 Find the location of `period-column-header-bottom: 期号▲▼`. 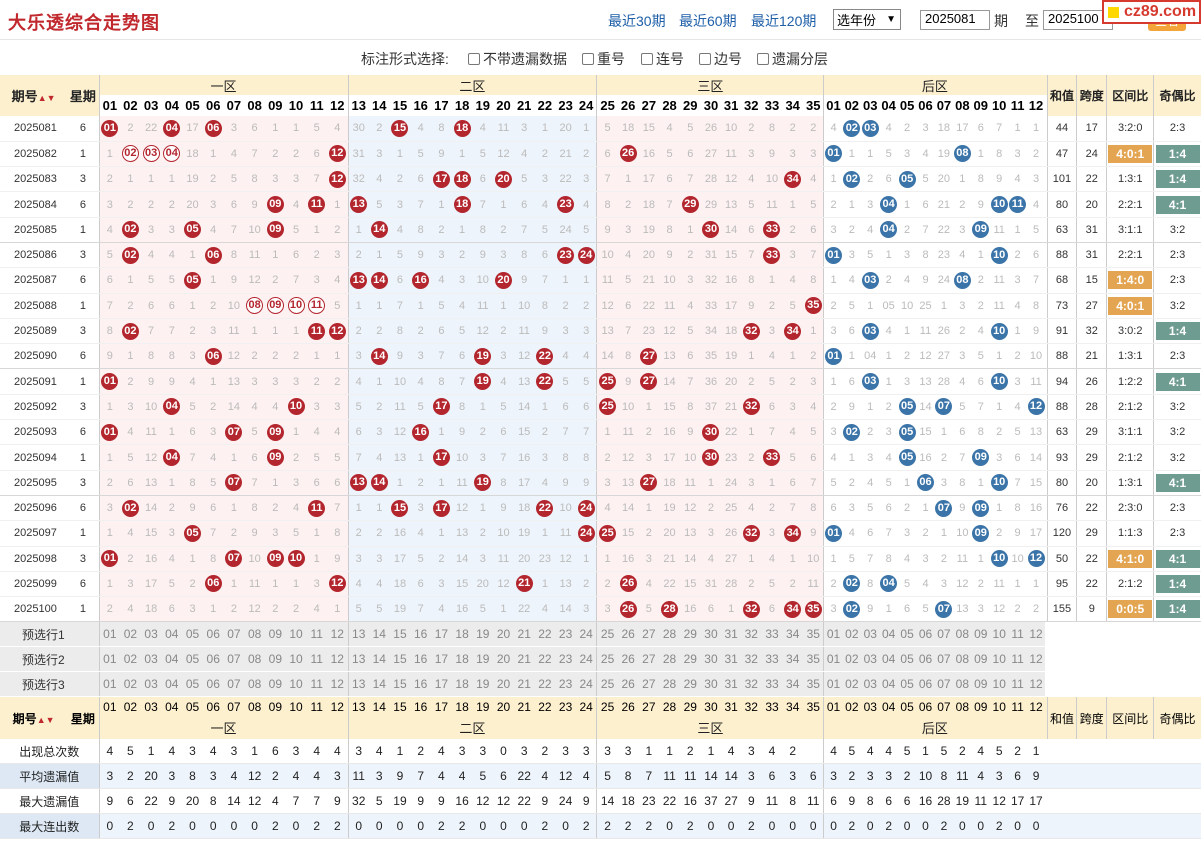

period-column-header-bottom: 期号▲▼ is located at coordinates (34, 717).